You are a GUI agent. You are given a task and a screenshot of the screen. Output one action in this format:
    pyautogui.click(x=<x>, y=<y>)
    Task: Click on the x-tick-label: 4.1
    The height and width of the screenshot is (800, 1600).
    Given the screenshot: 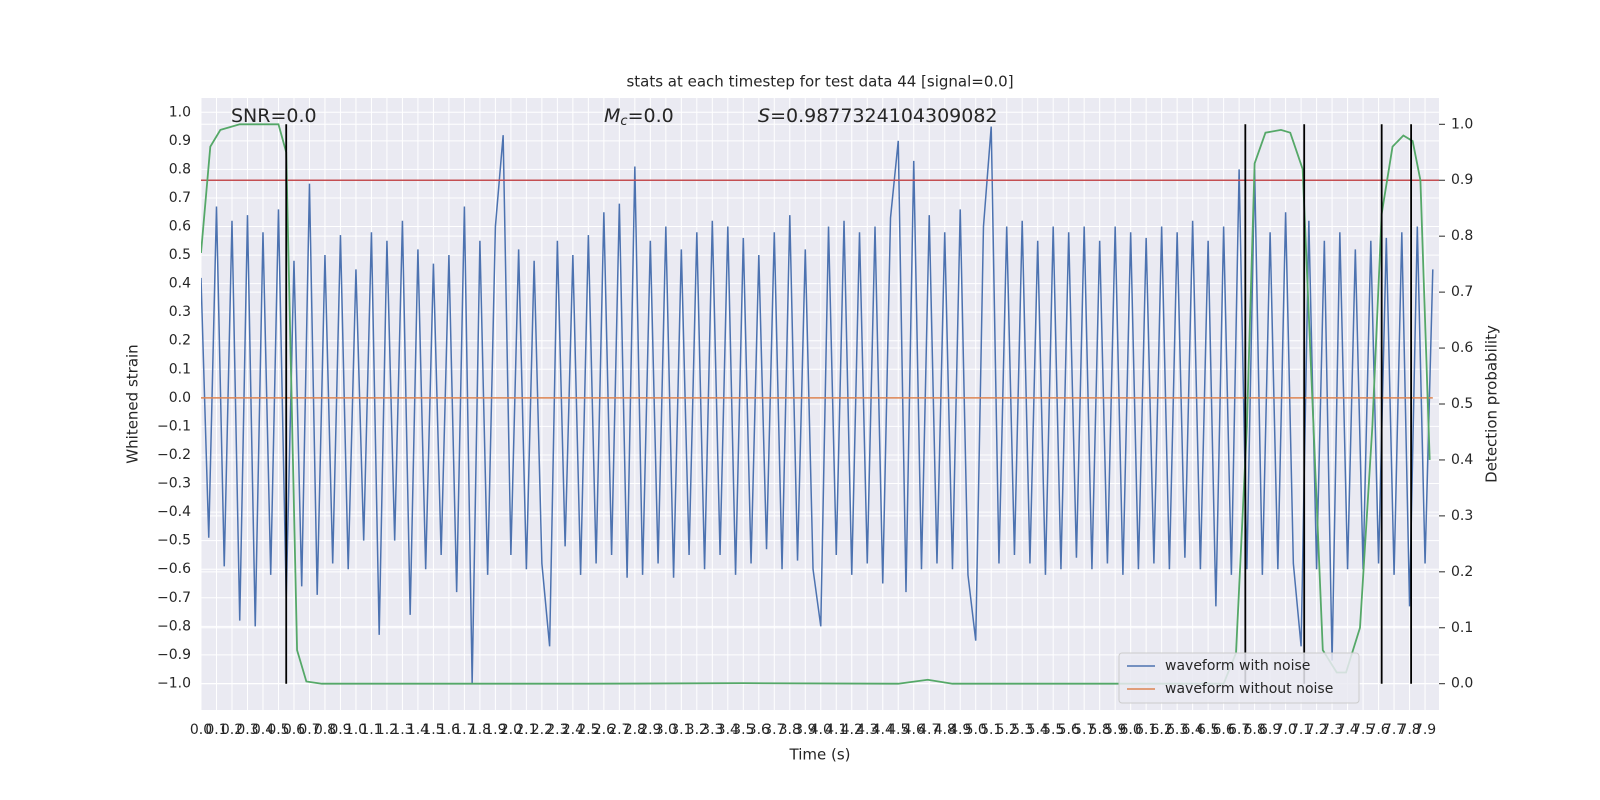 What is the action you would take?
    pyautogui.click(x=836, y=730)
    